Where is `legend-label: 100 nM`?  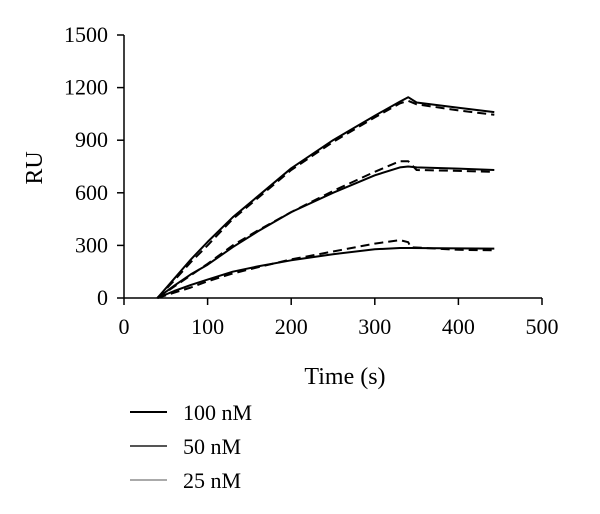 legend-label: 100 nM is located at coordinates (217, 412).